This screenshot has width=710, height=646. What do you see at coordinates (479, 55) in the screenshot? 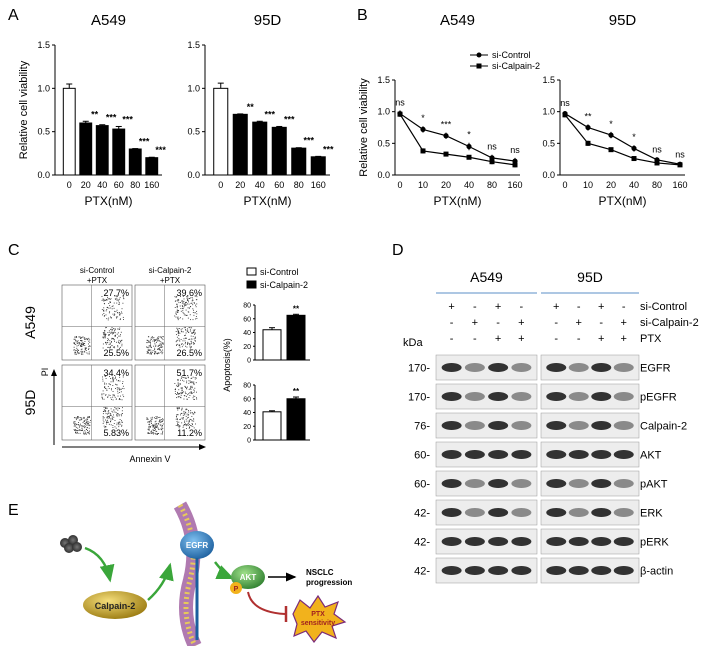
I see `legend-marker` at bounding box center [479, 55].